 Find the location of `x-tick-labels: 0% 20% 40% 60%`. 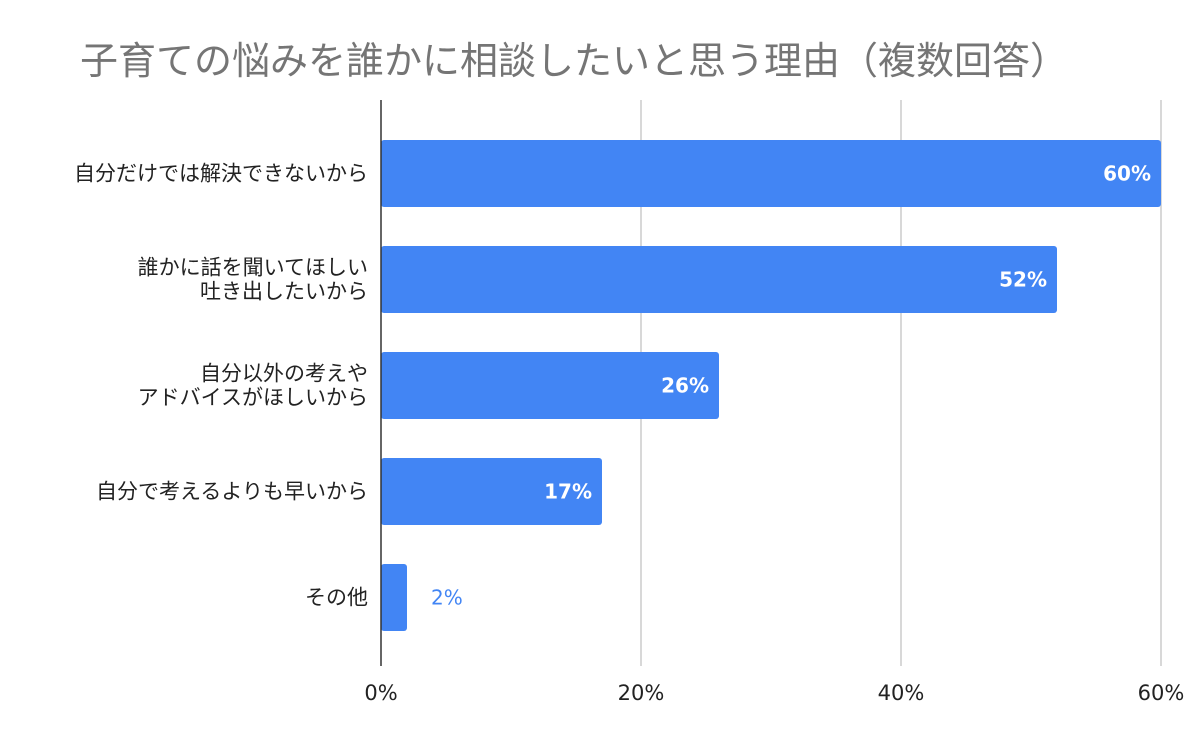

x-tick-labels: 0% 20% 40% 60% is located at coordinates (774, 693).